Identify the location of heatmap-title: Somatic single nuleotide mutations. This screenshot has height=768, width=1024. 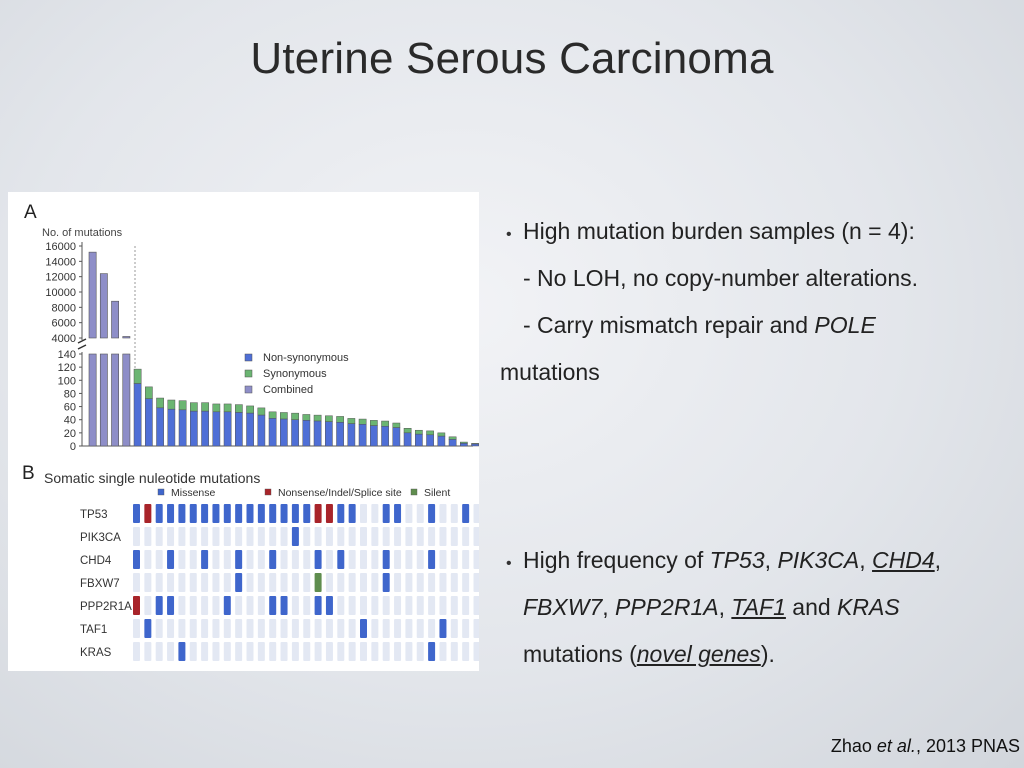
(152, 478).